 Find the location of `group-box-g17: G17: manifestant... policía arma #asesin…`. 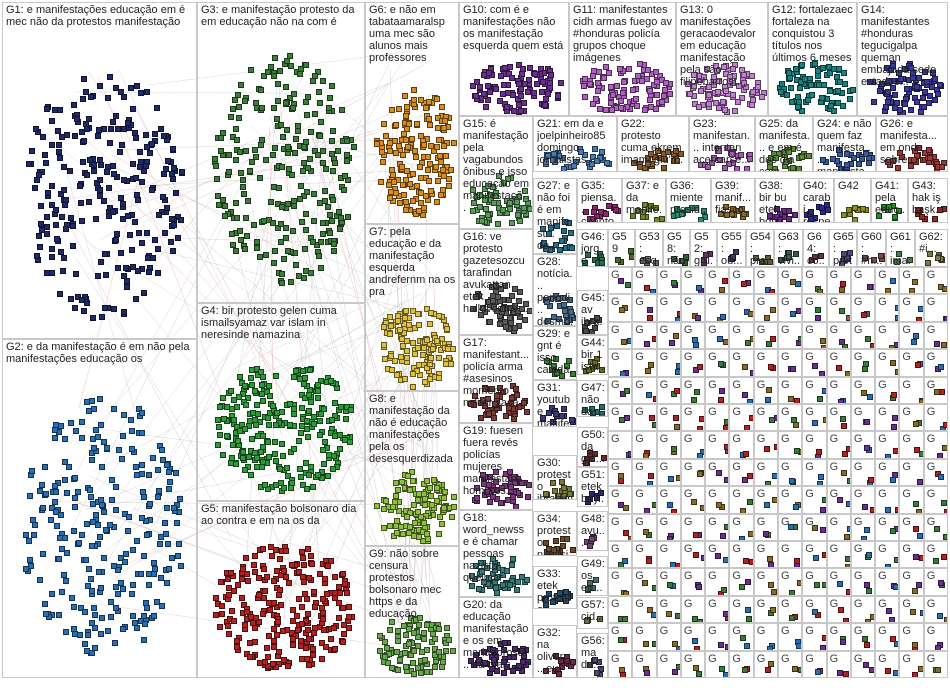

group-box-g17: G17: manifestant... policía arma #asesin… is located at coordinates (496, 379).